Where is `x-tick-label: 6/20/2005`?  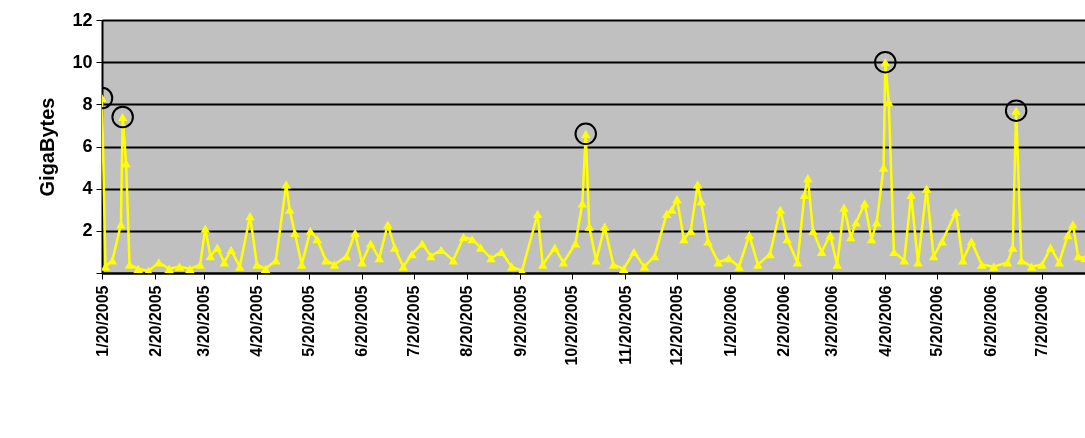
x-tick-label: 6/20/2005 is located at coordinates (362, 321).